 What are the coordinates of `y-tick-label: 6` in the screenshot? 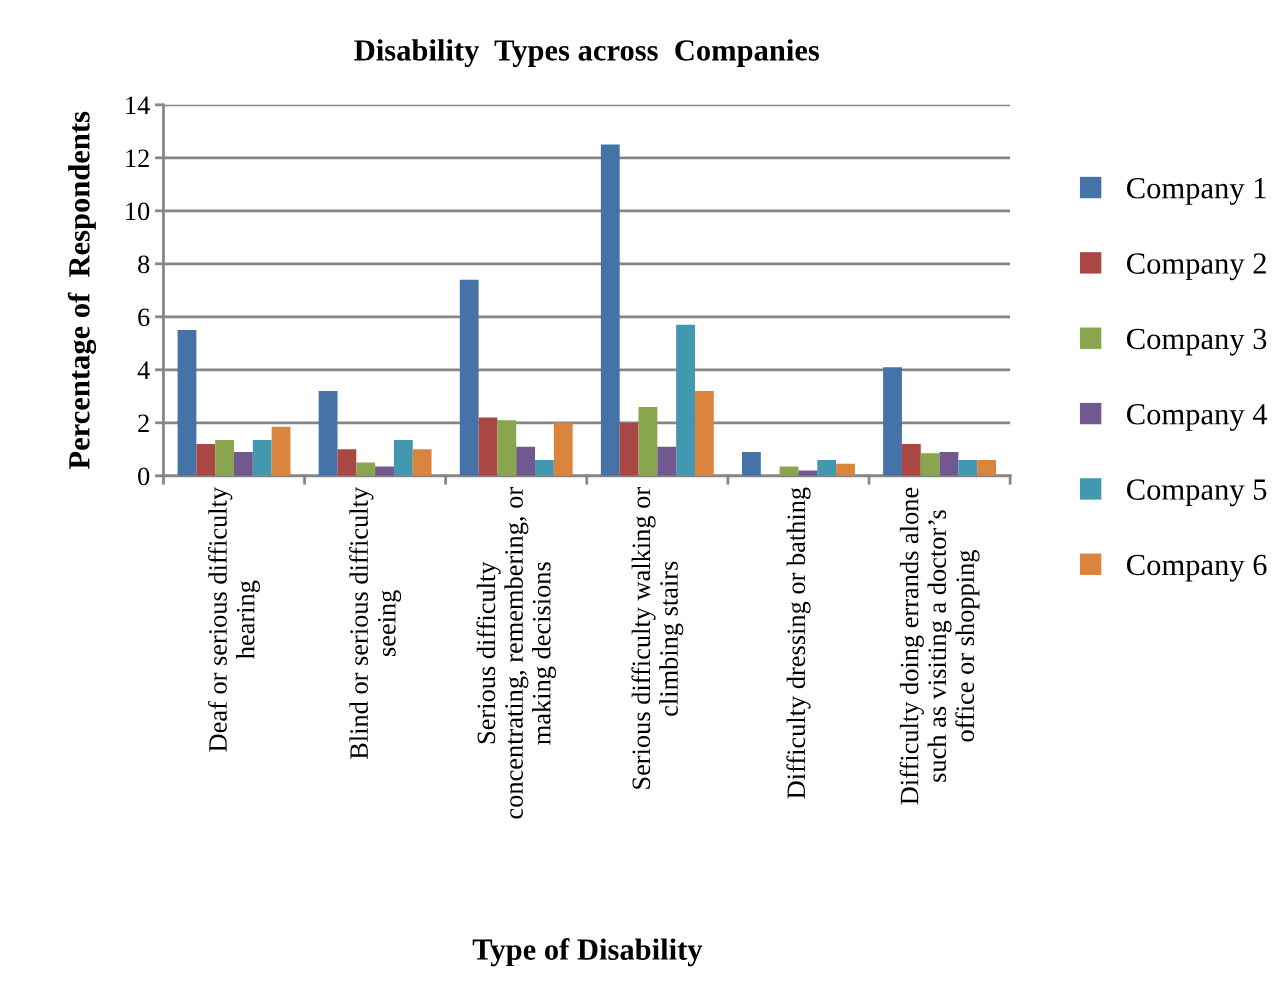 It's located at (144, 317).